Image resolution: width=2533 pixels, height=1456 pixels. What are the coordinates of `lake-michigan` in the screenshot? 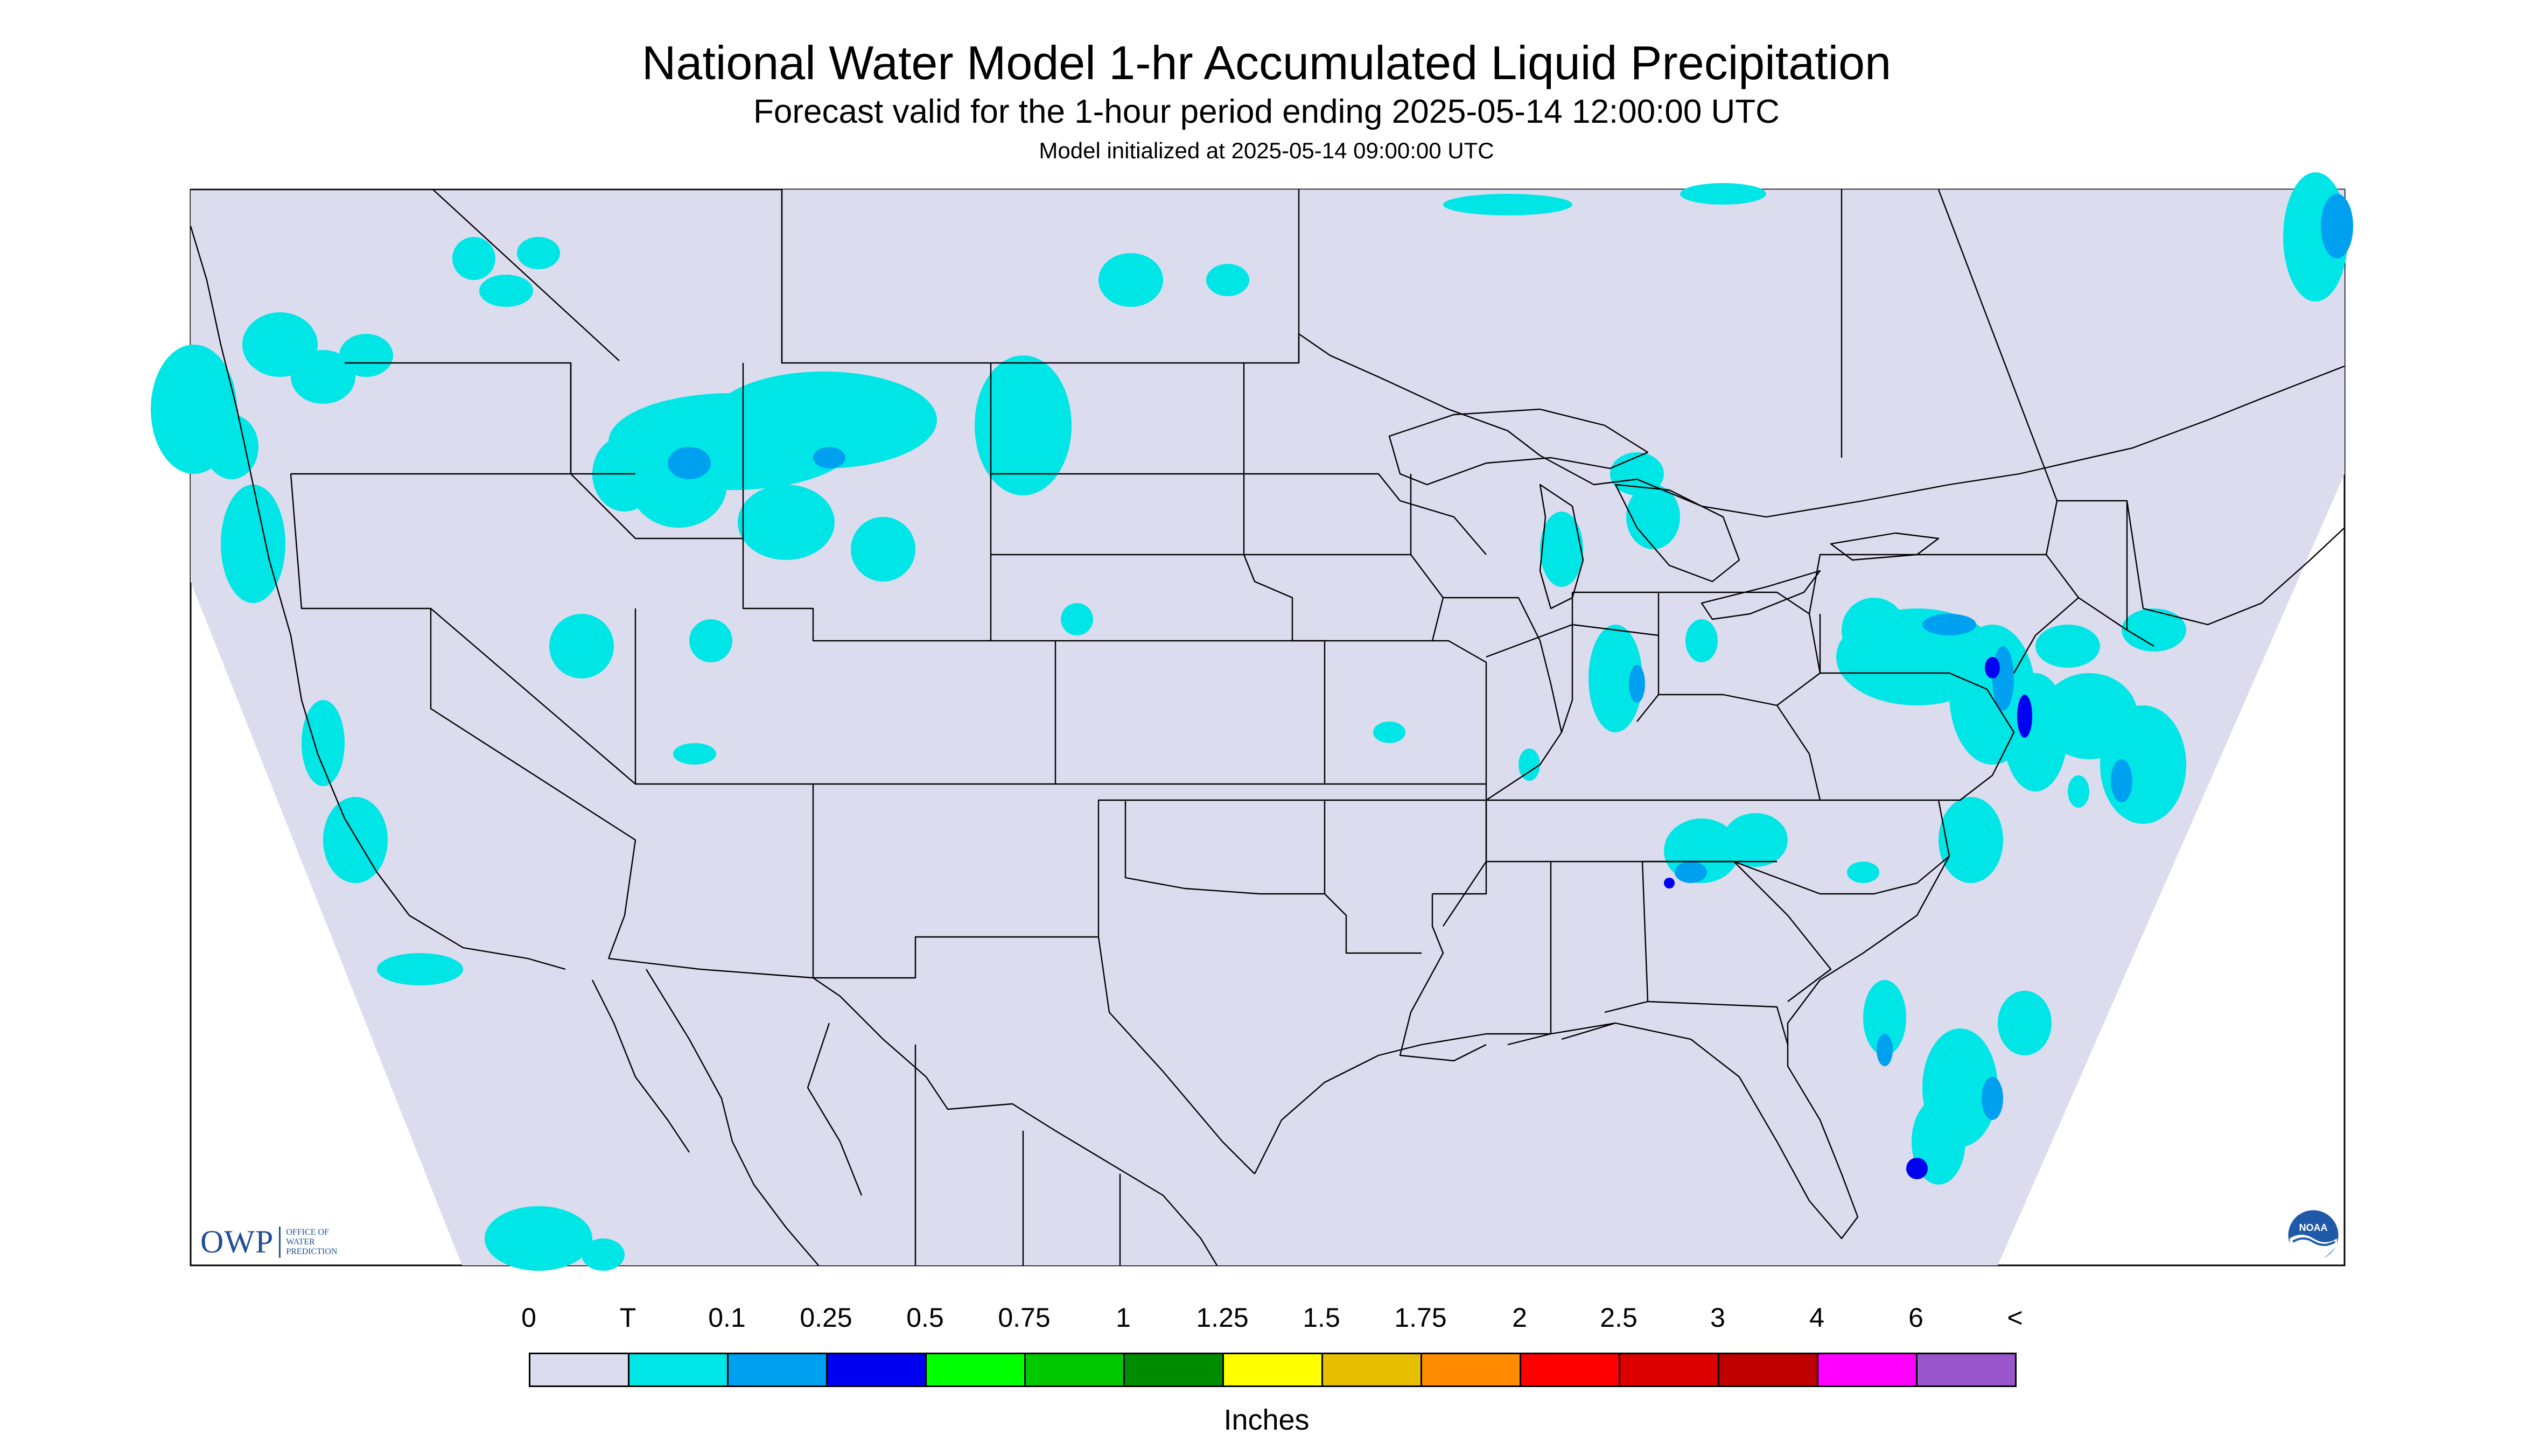 It's located at (1562, 547).